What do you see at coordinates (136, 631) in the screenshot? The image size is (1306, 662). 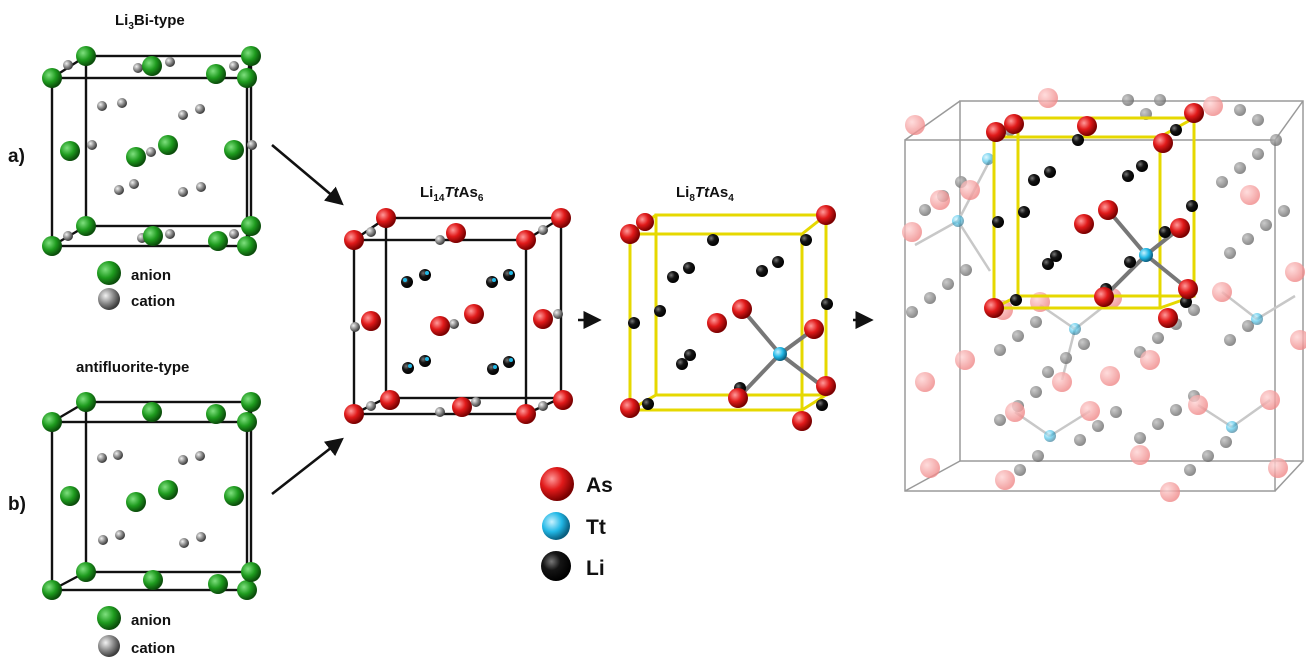 I see `panel-b-legend: anion cation` at bounding box center [136, 631].